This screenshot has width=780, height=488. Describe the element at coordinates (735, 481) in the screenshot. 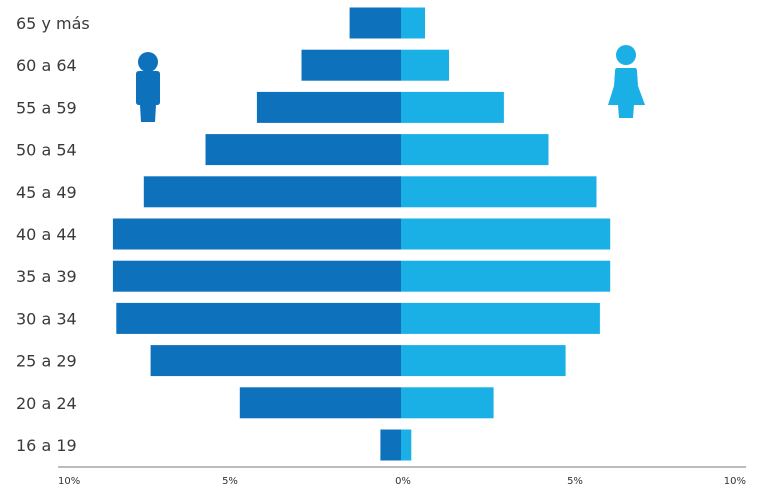

I see `x-tick-label-4: 10%` at that location.